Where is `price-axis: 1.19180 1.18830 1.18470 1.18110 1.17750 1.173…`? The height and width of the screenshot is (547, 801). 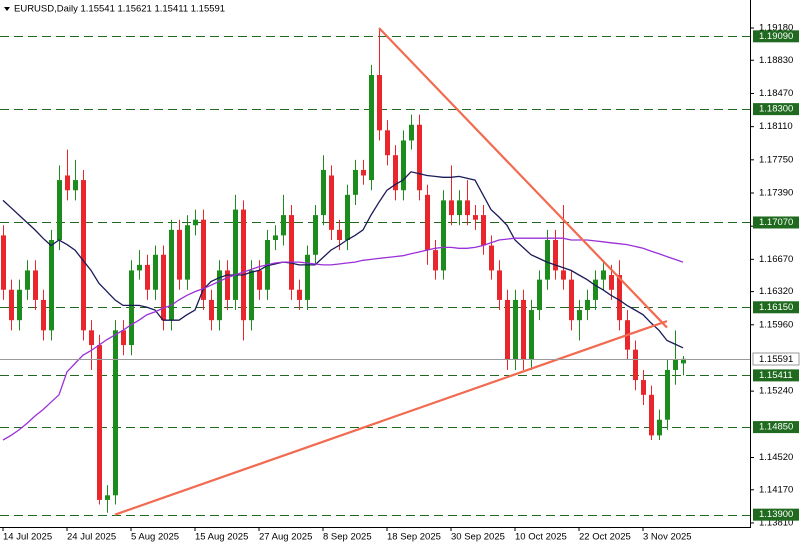
price-axis: 1.19180 1.18830 1.18470 1.18110 1.17750 1.173… is located at coordinates (775, 275).